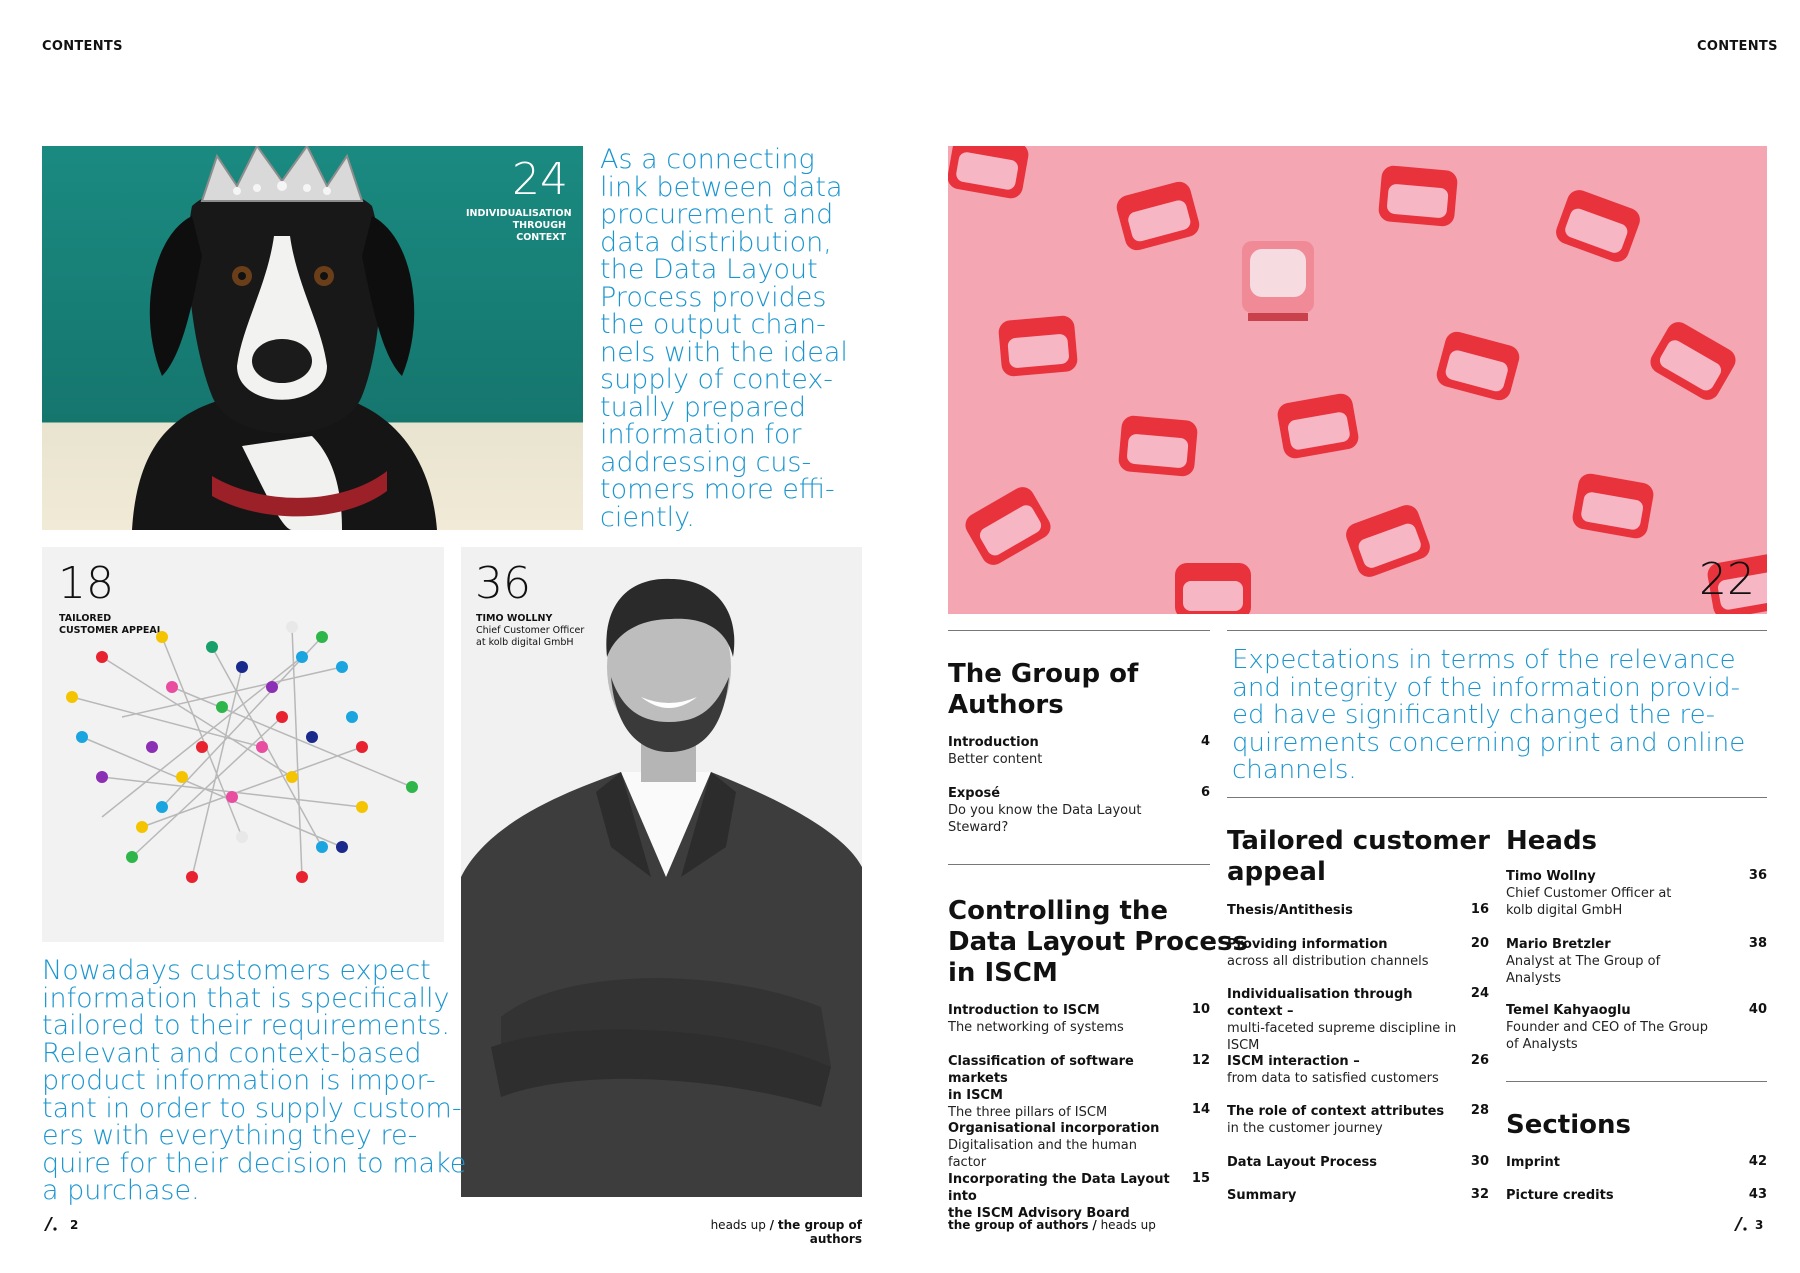 Image resolution: width=1800 pixels, height=1273 pixels. Describe the element at coordinates (1560, 1195) in the screenshot. I see `toc-entry: Picture credits` at that location.